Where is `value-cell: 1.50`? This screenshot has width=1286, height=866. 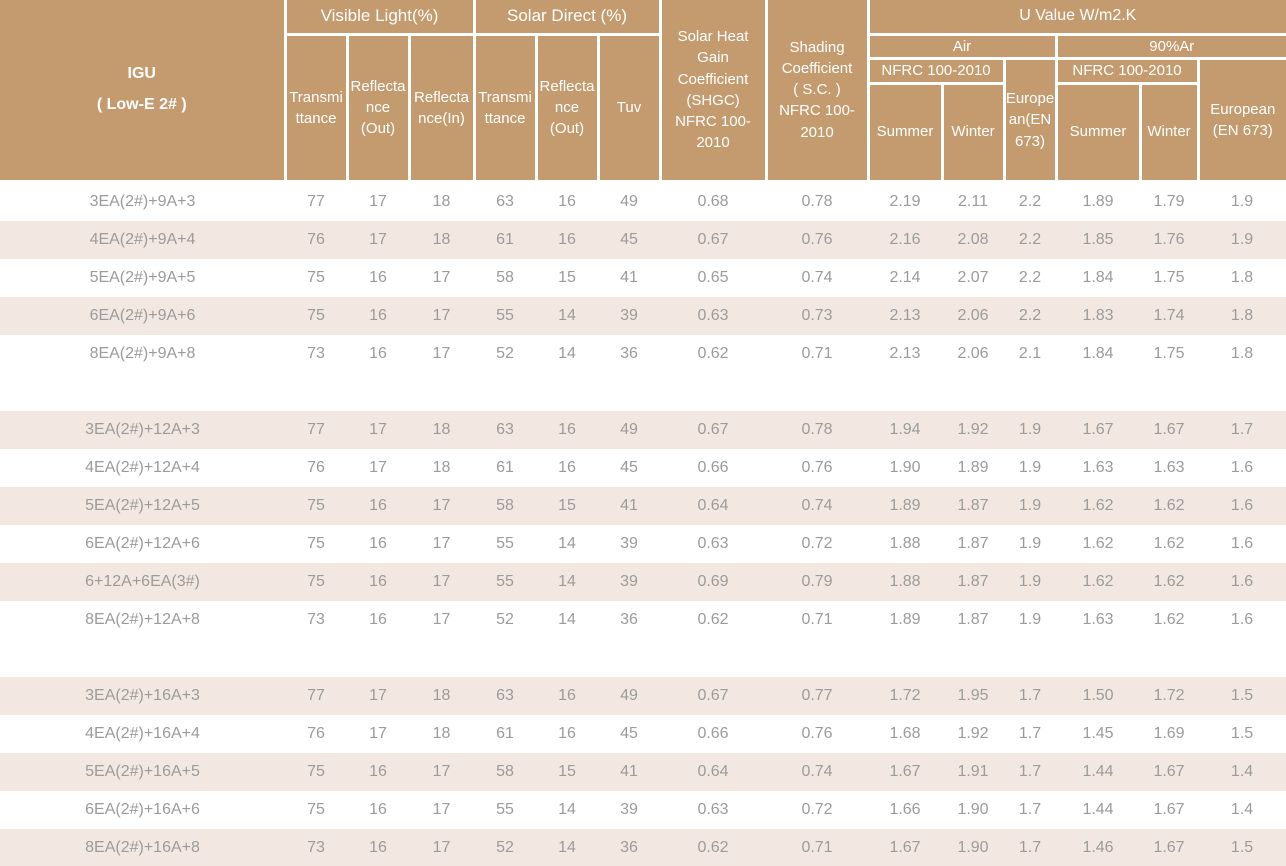
value-cell: 1.50 is located at coordinates (1098, 695).